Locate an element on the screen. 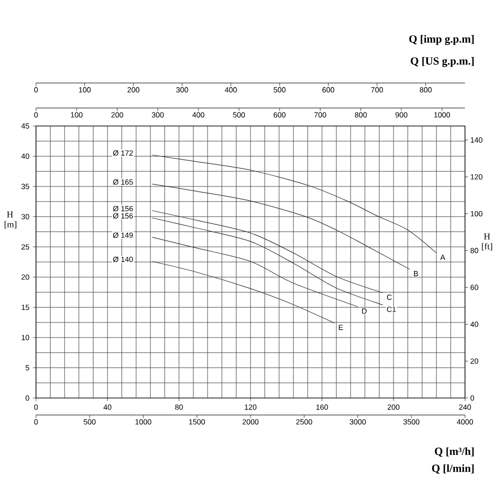  text: Q [US g.p.m.] is located at coordinates (442, 62).